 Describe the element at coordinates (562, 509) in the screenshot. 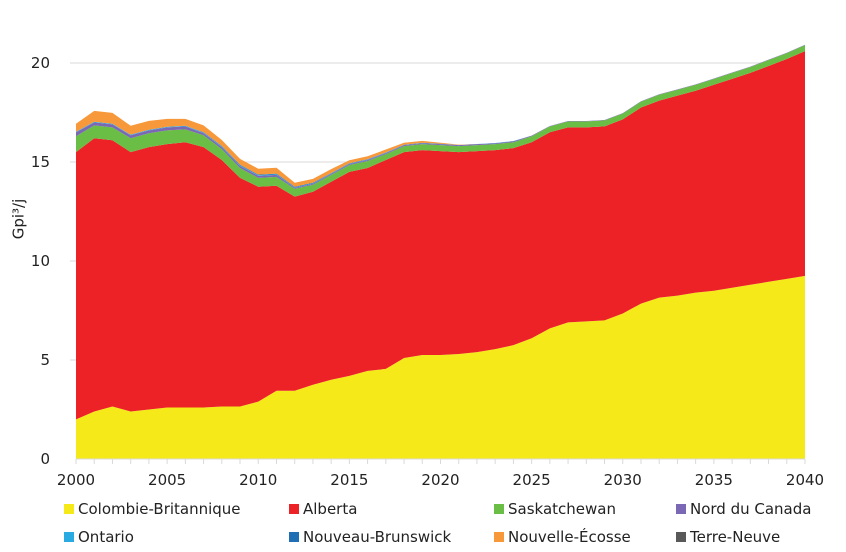

I see `legend-label: Saskatchewan` at that location.